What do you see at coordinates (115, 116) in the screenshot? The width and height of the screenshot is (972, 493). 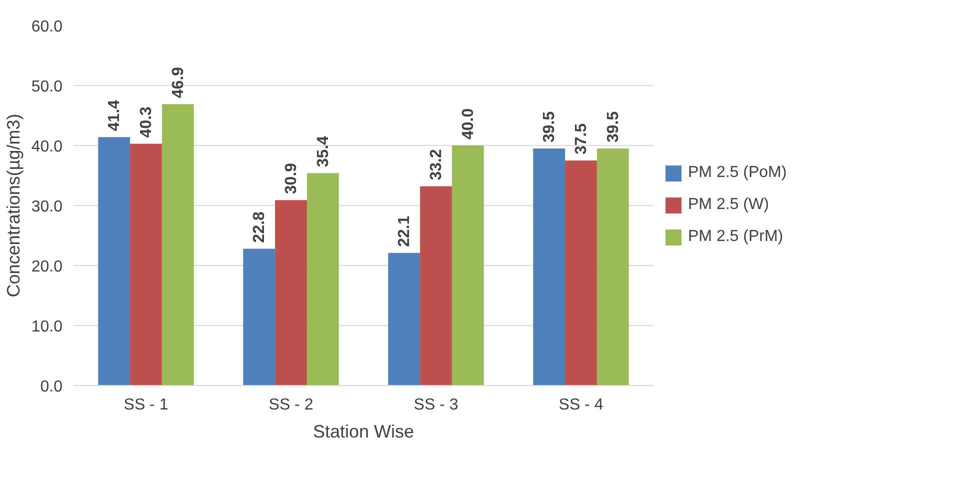 I see `text: 41.4` at bounding box center [115, 116].